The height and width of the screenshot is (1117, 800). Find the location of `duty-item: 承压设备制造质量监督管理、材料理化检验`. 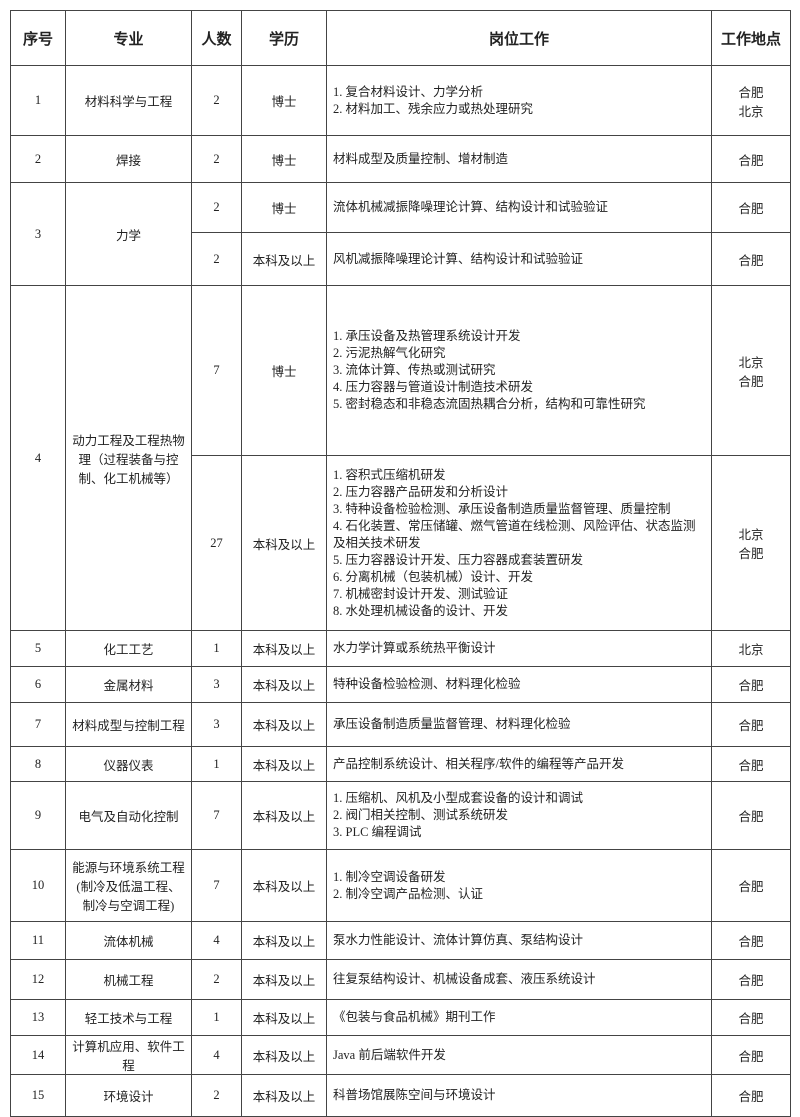

duty-item: 承压设备制造质量监督管理、材料理化检验 is located at coordinates (452, 724).